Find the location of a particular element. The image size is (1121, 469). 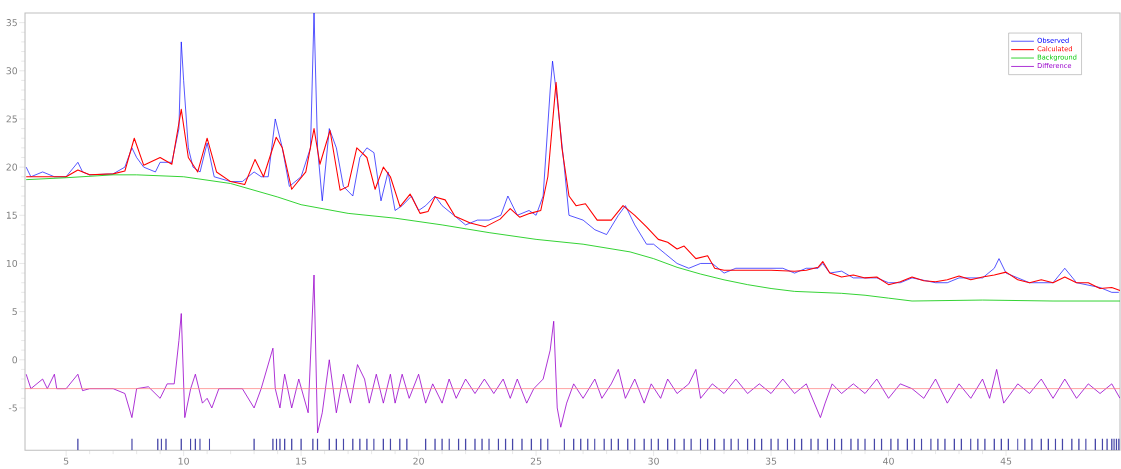

y-tick-label: 0 is located at coordinates (15, 360).